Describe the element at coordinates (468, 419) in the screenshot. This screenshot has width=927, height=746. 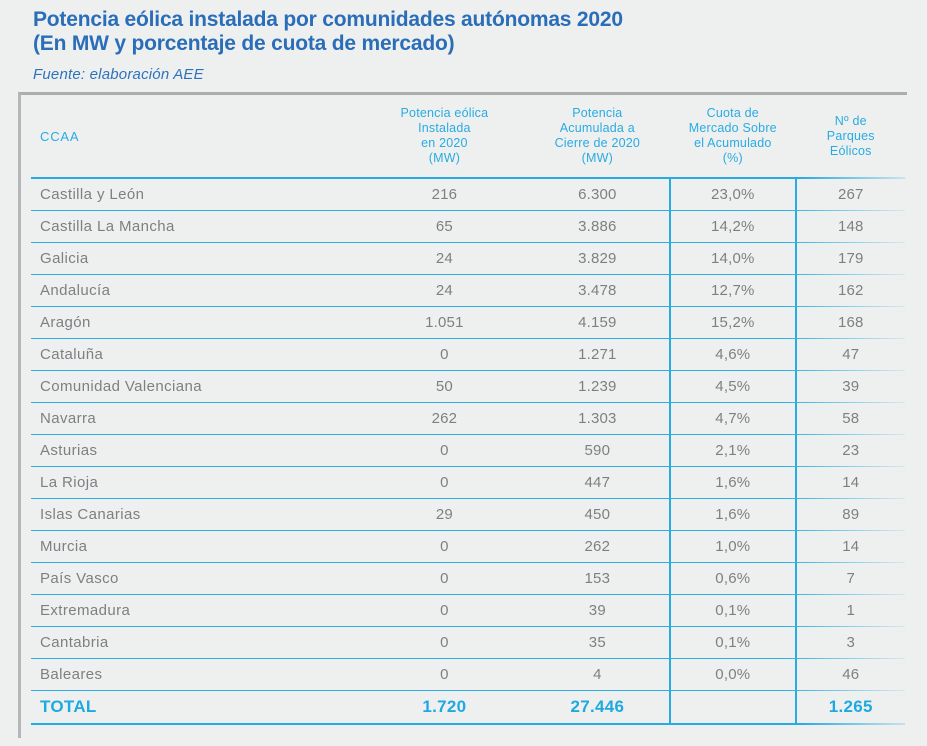
I see `table-row: Navarra 262 1.303 4,7% 58` at that location.